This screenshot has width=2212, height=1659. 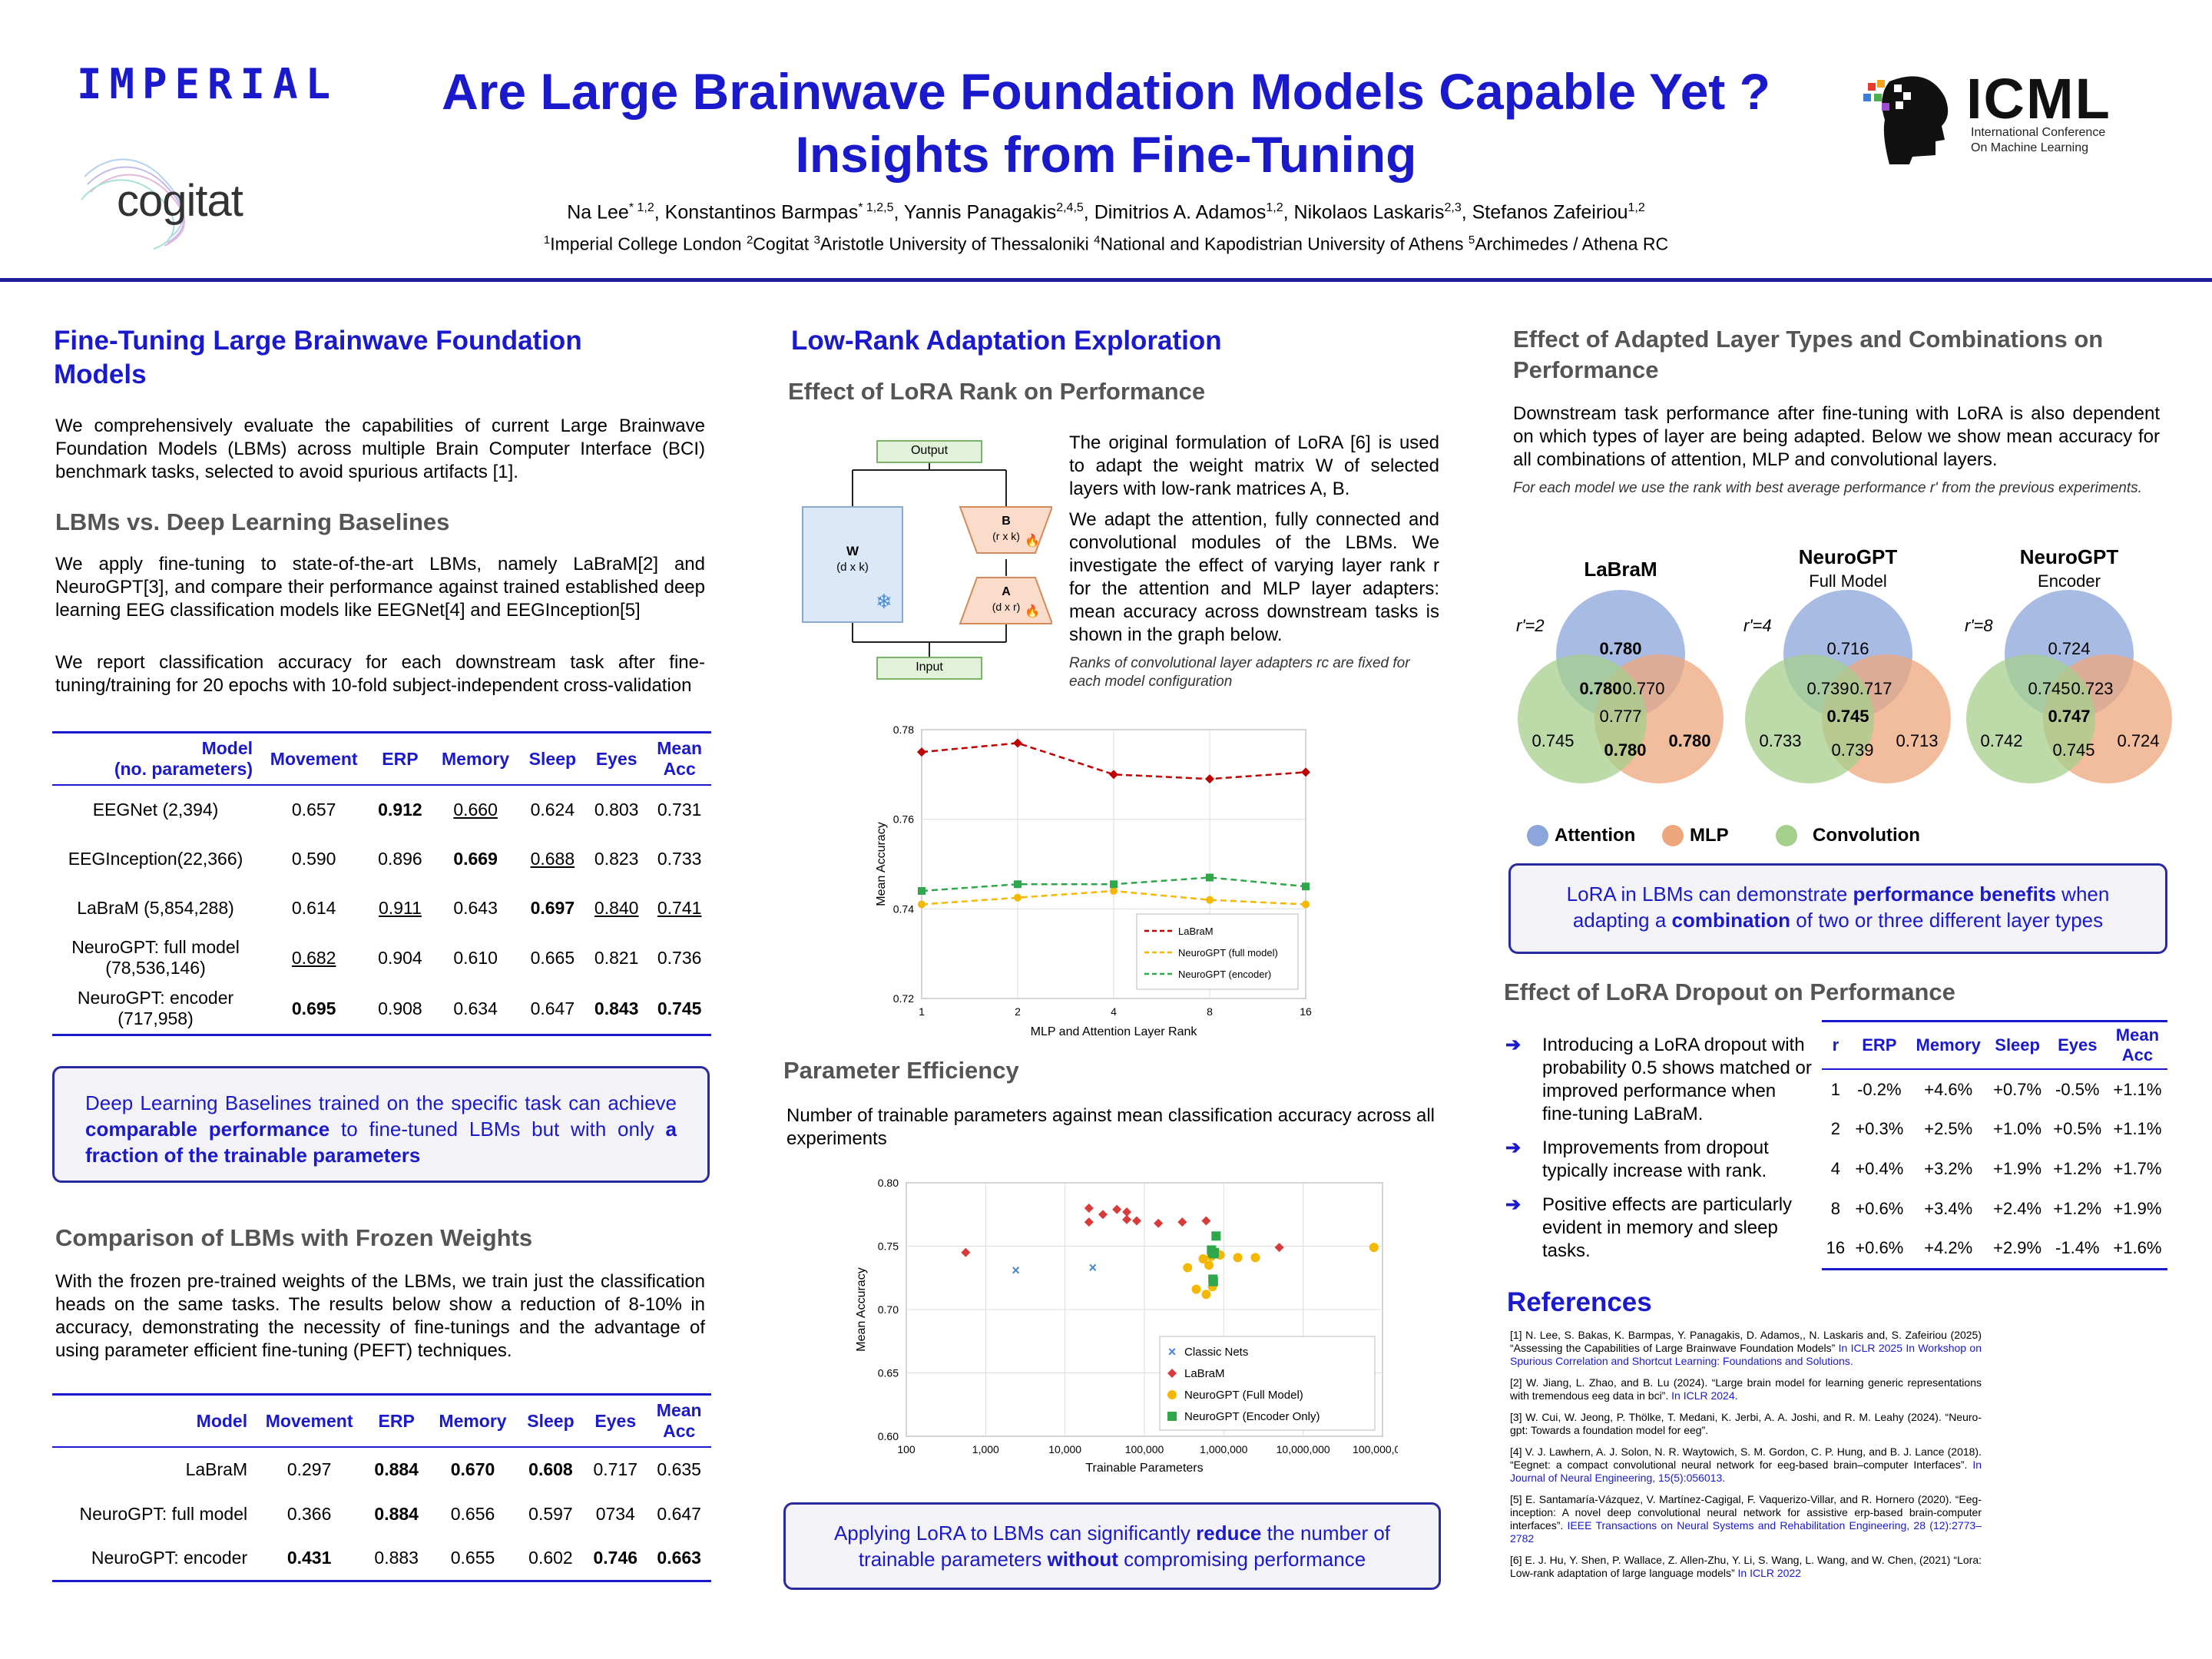 What do you see at coordinates (762, 213) in the screenshot?
I see `author-name: Konstantinos Barmpas` at bounding box center [762, 213].